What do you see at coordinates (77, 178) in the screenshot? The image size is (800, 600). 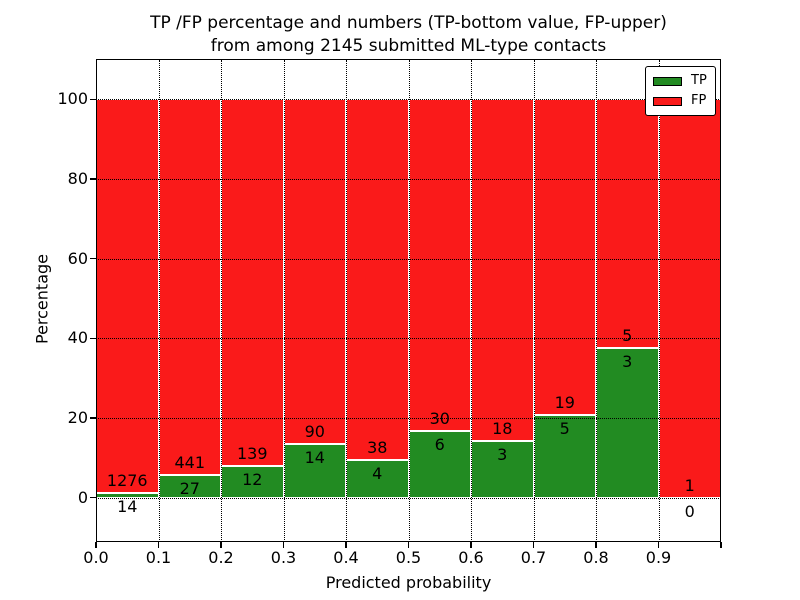 I see `y-tick-label: 80` at bounding box center [77, 178].